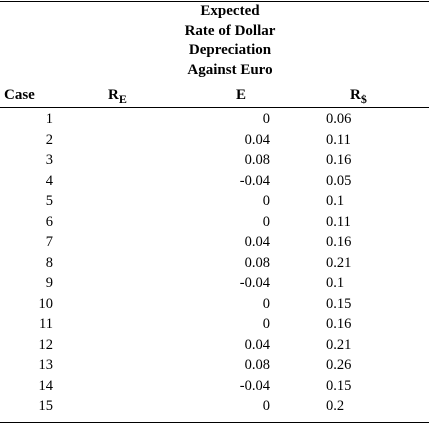  What do you see at coordinates (339, 180) in the screenshot?
I see `rs-cell: 0.05` at bounding box center [339, 180].